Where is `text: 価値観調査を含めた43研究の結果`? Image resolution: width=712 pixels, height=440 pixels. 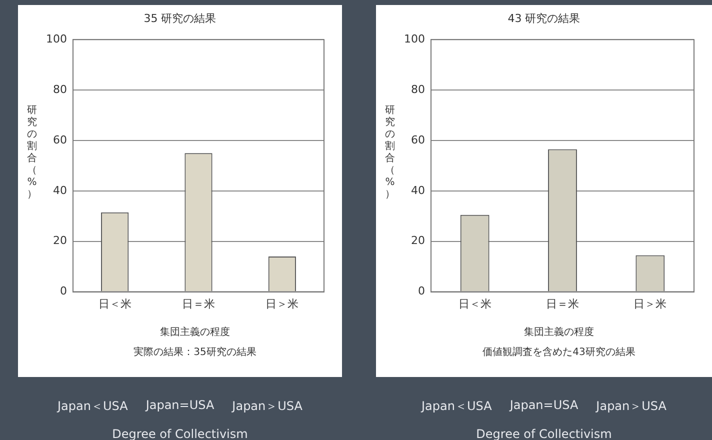
text: 価値観調査を含めた43研究の結果 is located at coordinates (559, 352).